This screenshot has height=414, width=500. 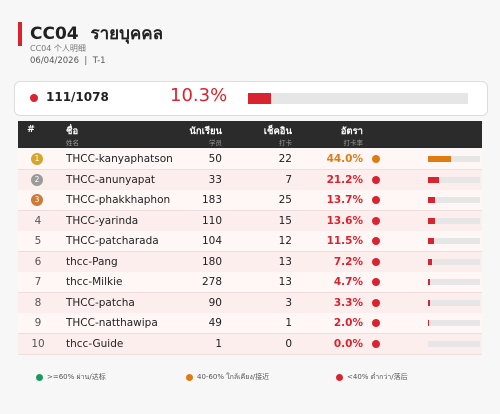 I want to click on summary-bar, so click(x=259, y=98).